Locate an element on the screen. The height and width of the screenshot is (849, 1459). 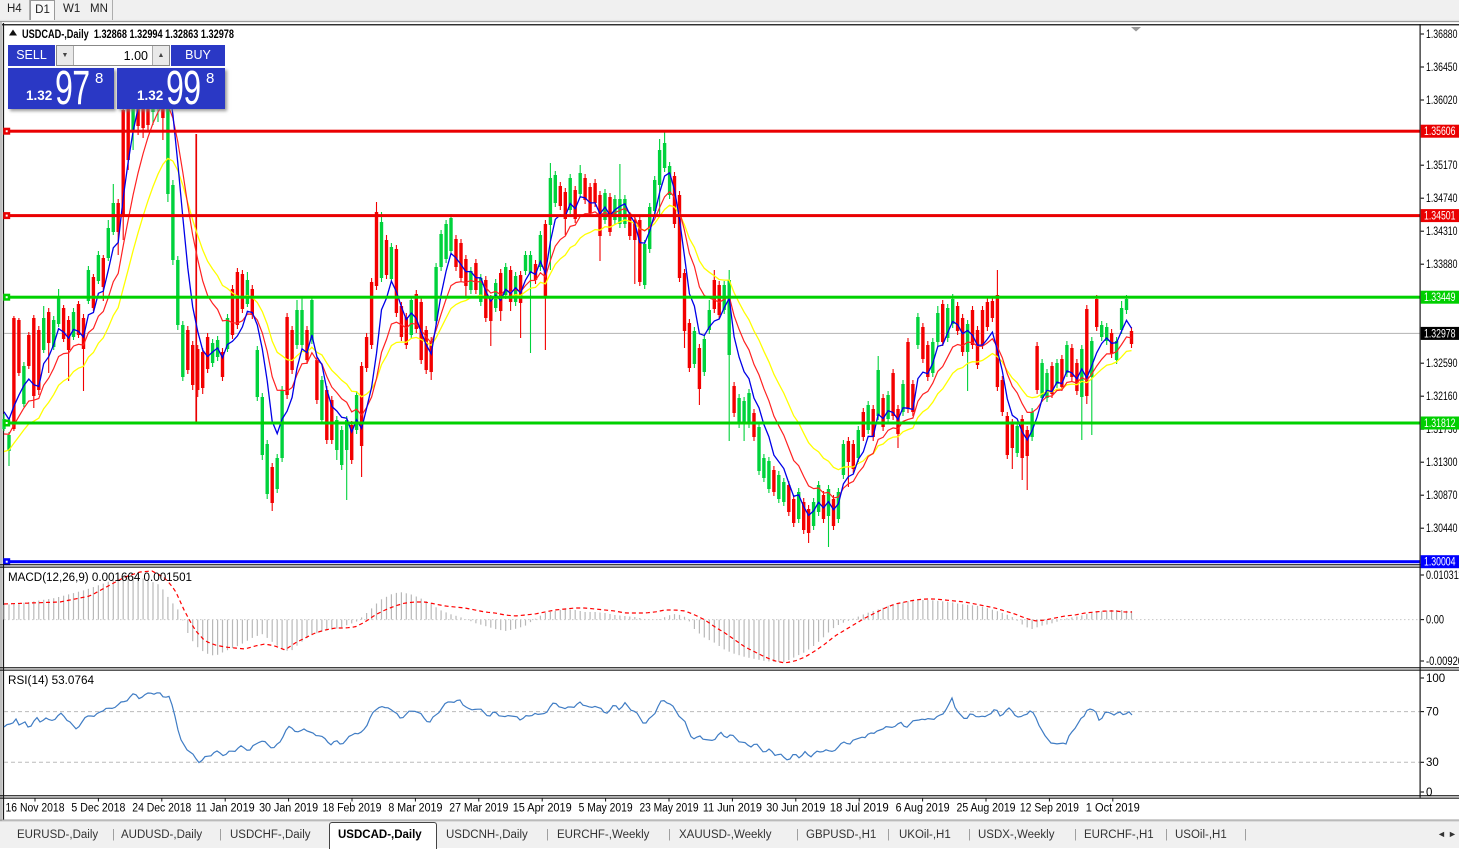
svg-text: 5 Dec 2018 is located at coordinates (98, 809).